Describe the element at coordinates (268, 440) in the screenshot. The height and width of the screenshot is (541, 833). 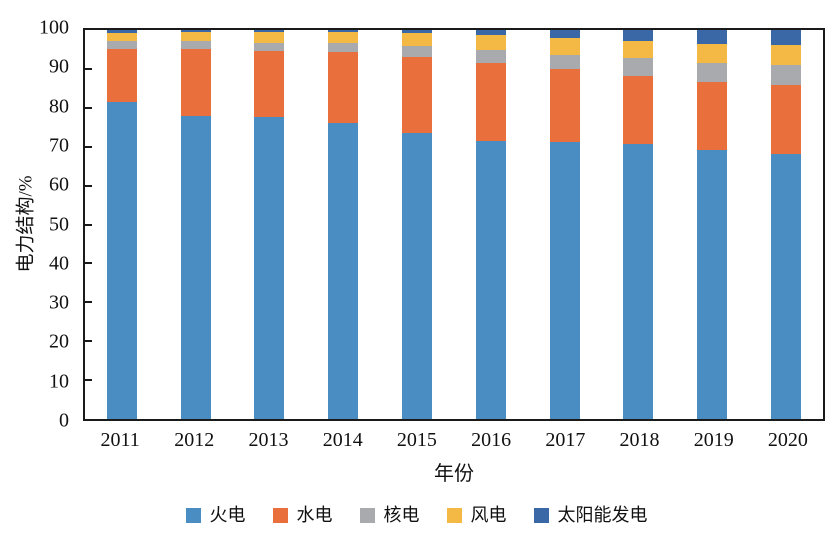
I see `x-tick-label: 2013` at that location.